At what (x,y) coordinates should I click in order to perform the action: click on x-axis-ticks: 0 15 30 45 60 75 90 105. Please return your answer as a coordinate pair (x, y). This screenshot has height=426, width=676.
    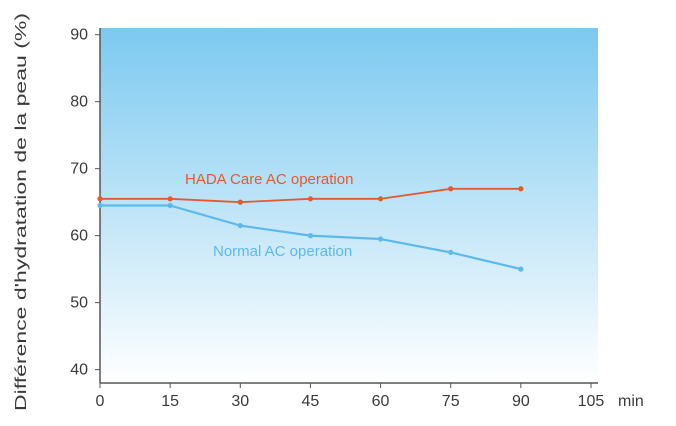
    Looking at the image, I should click on (350, 396).